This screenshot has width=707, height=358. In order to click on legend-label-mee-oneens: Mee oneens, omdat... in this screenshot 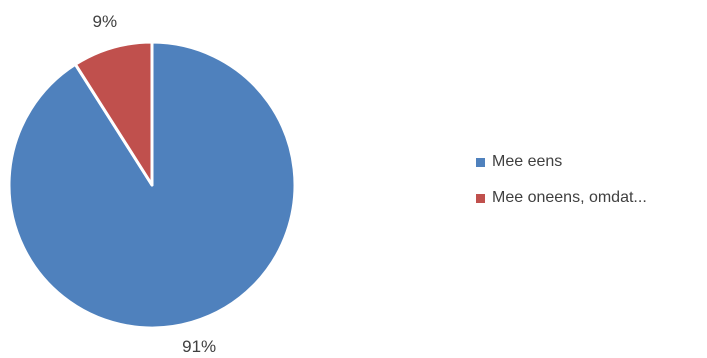, I will do `click(569, 197)`.